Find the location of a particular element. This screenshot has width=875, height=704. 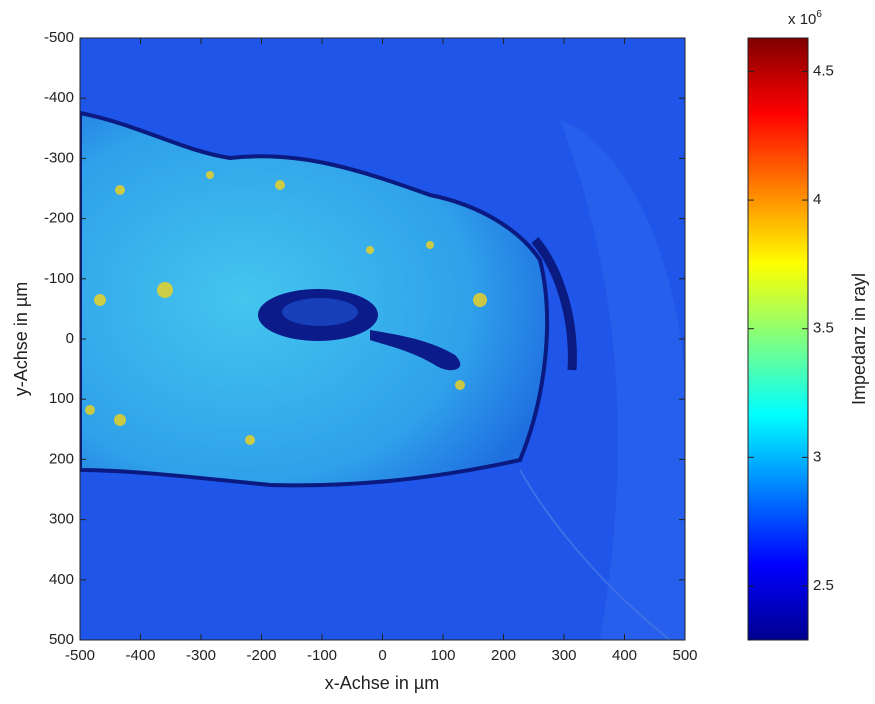

y-tick-label: 400 is located at coordinates (61, 579).